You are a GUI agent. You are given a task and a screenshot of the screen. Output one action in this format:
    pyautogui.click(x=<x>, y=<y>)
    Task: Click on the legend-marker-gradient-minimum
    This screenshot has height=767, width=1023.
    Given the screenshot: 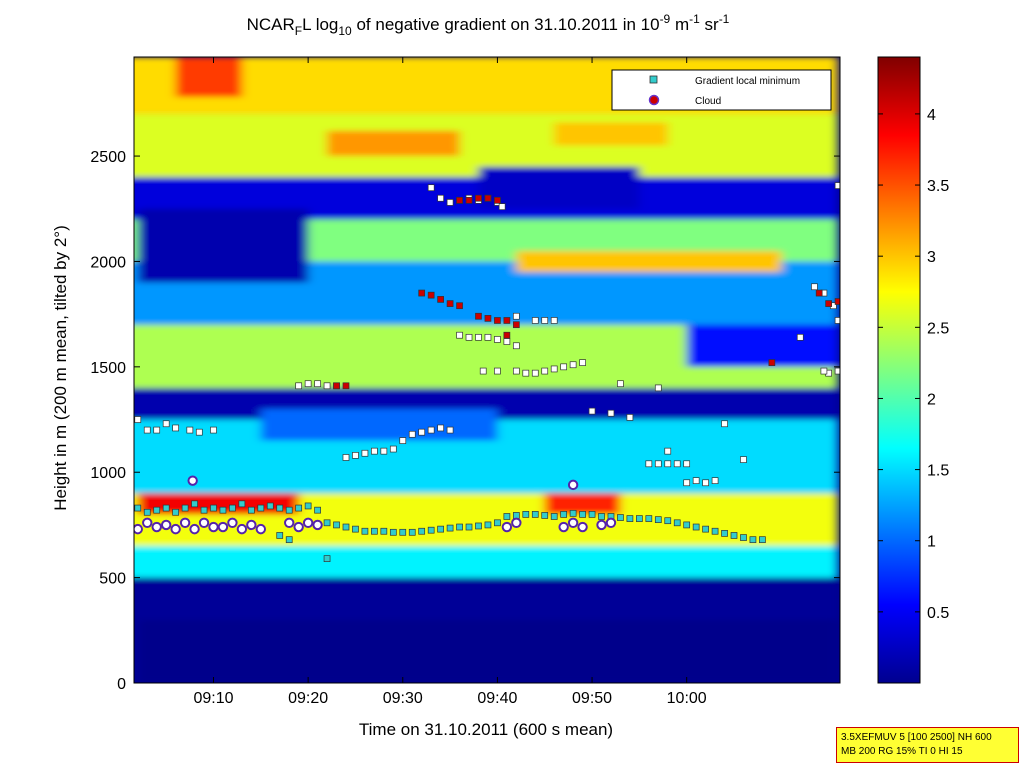 What is the action you would take?
    pyautogui.click(x=653, y=79)
    